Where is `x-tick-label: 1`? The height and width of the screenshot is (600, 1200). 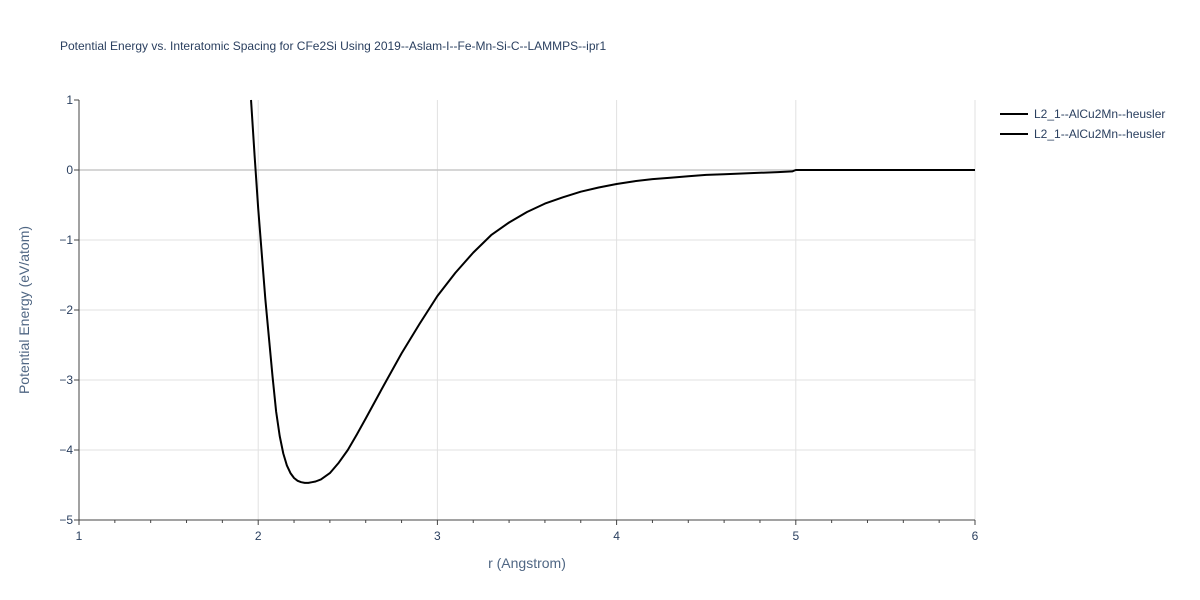 x-tick-label: 1 is located at coordinates (79, 536).